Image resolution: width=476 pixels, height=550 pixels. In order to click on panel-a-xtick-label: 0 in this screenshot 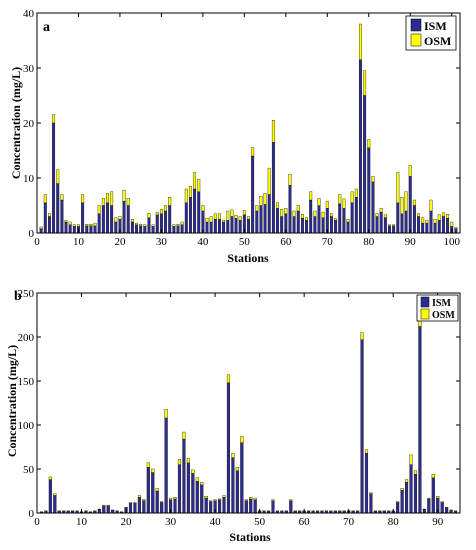, I will do `click(37, 242)`.